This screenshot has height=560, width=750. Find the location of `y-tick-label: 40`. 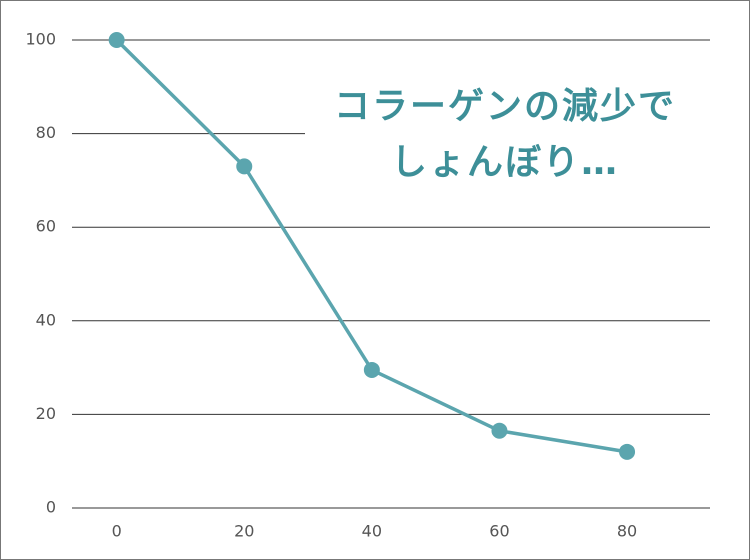

y-tick-label: 40 is located at coordinates (46, 319).